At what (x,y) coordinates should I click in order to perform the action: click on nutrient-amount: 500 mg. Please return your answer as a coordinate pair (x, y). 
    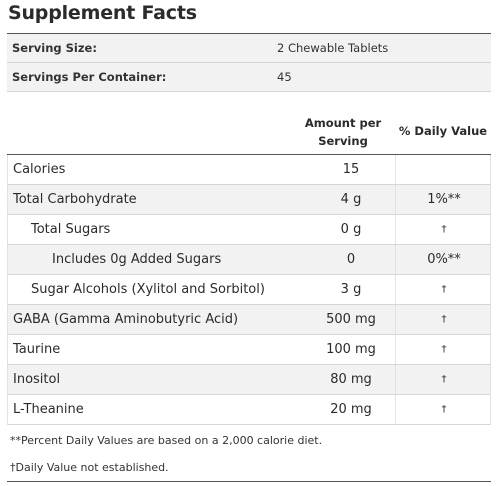
    Looking at the image, I should click on (351, 319).